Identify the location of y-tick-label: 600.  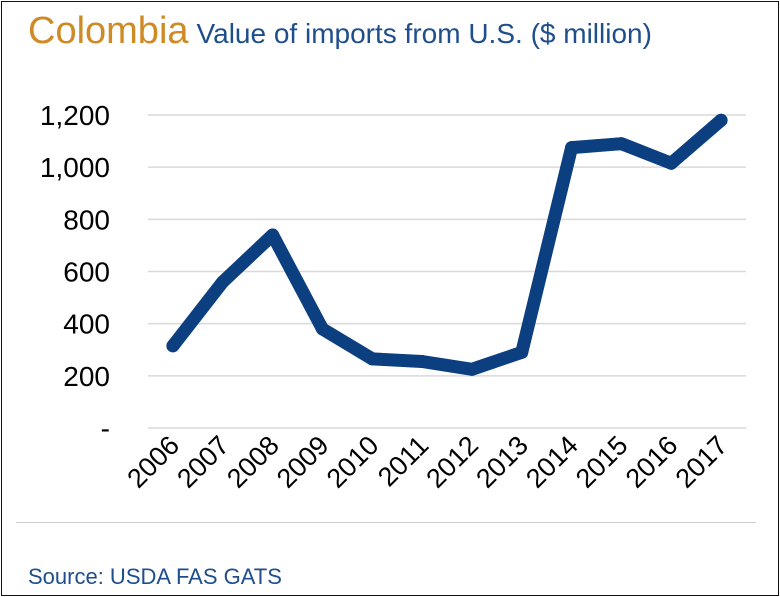
(86, 272).